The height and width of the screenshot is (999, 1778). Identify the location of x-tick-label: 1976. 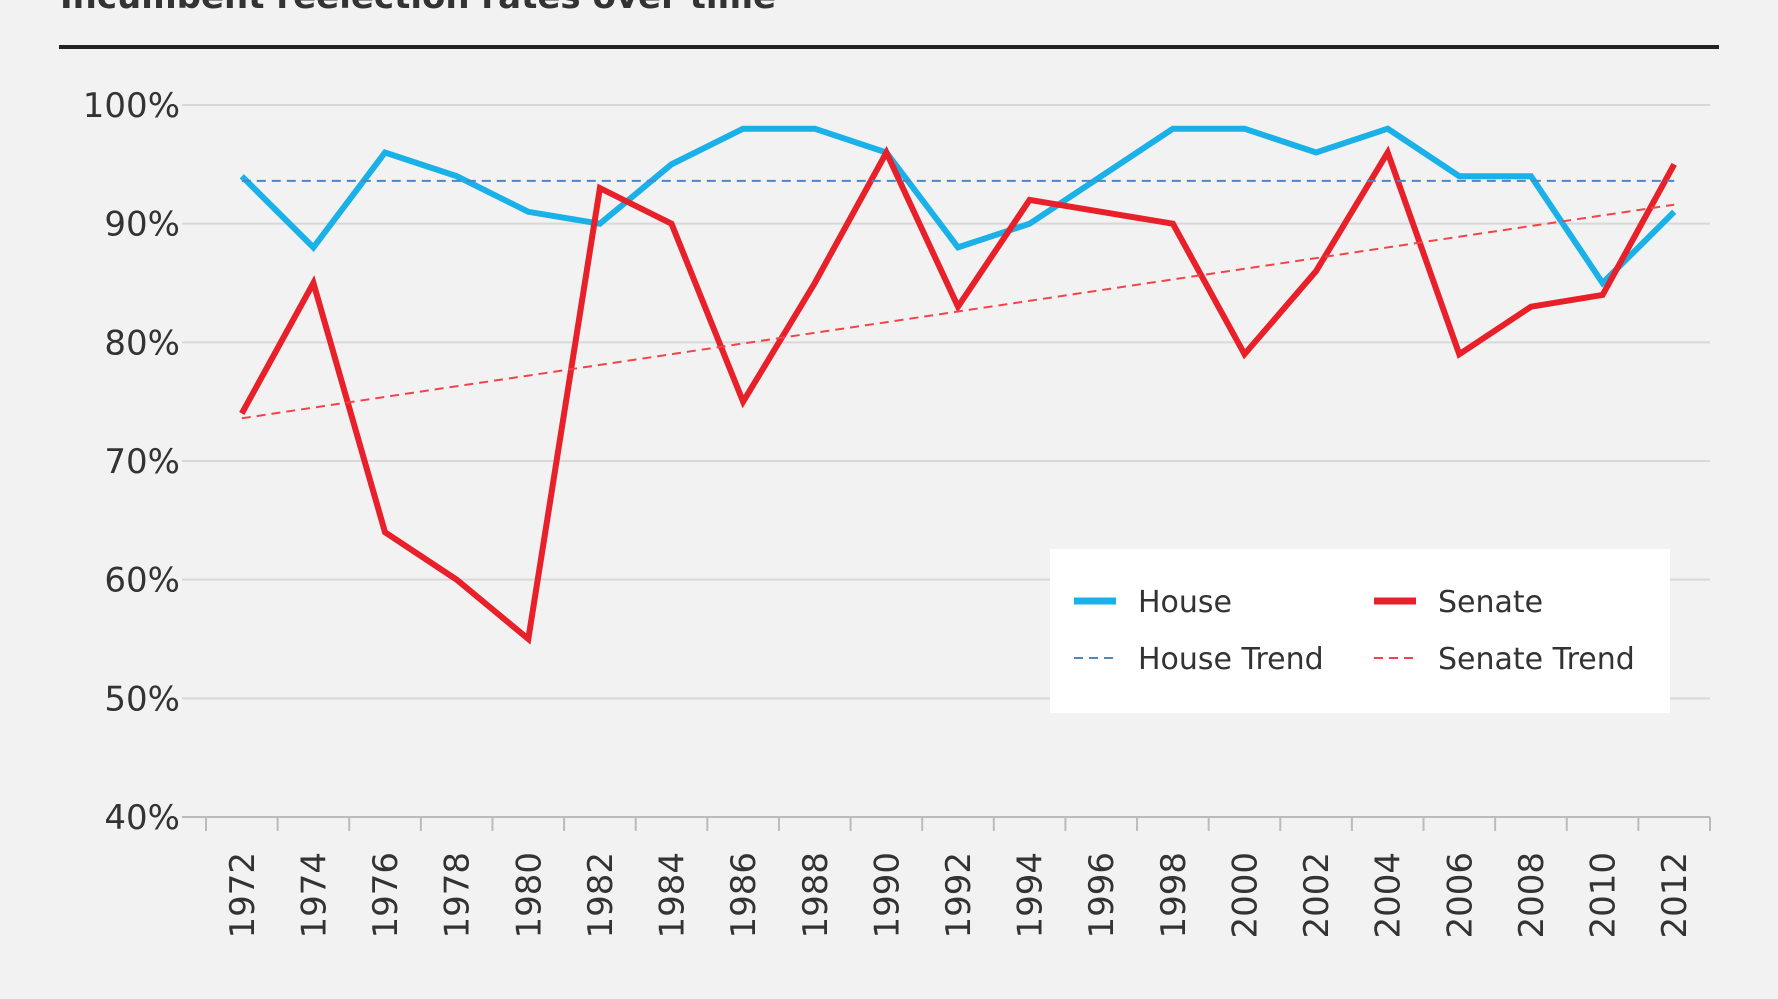
(386, 895).